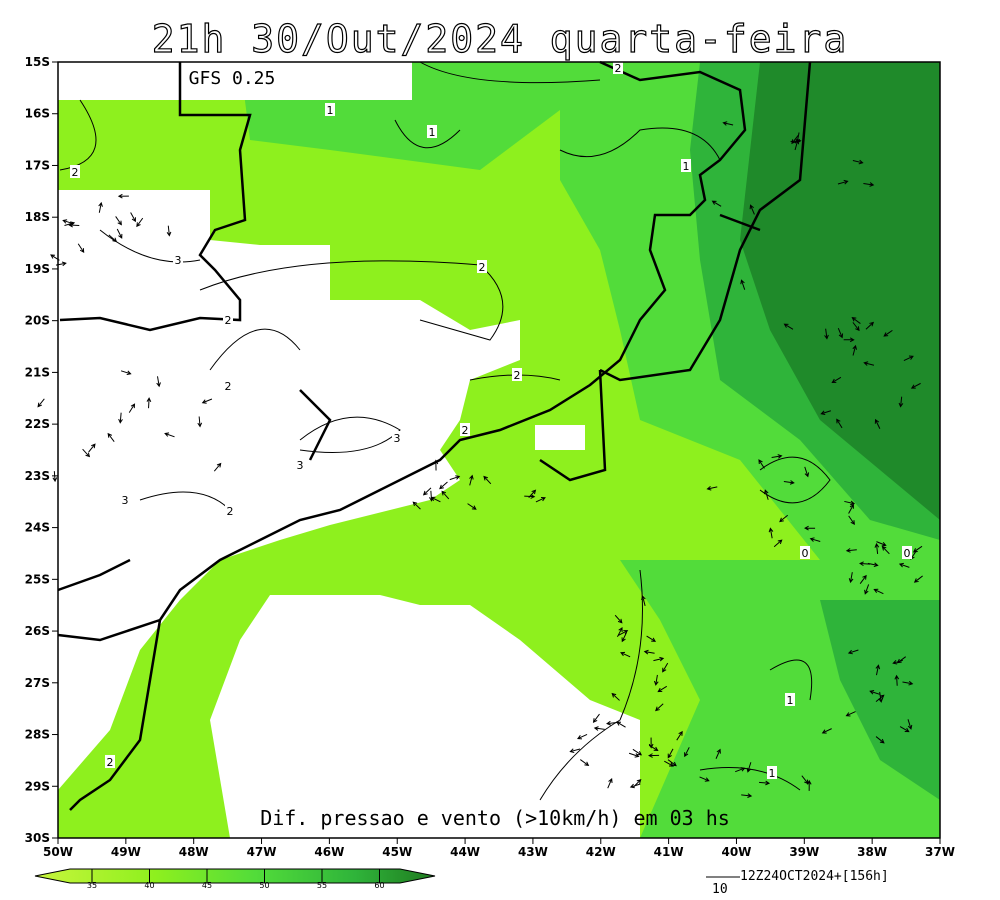  I want to click on model-box, so click(235, 81).